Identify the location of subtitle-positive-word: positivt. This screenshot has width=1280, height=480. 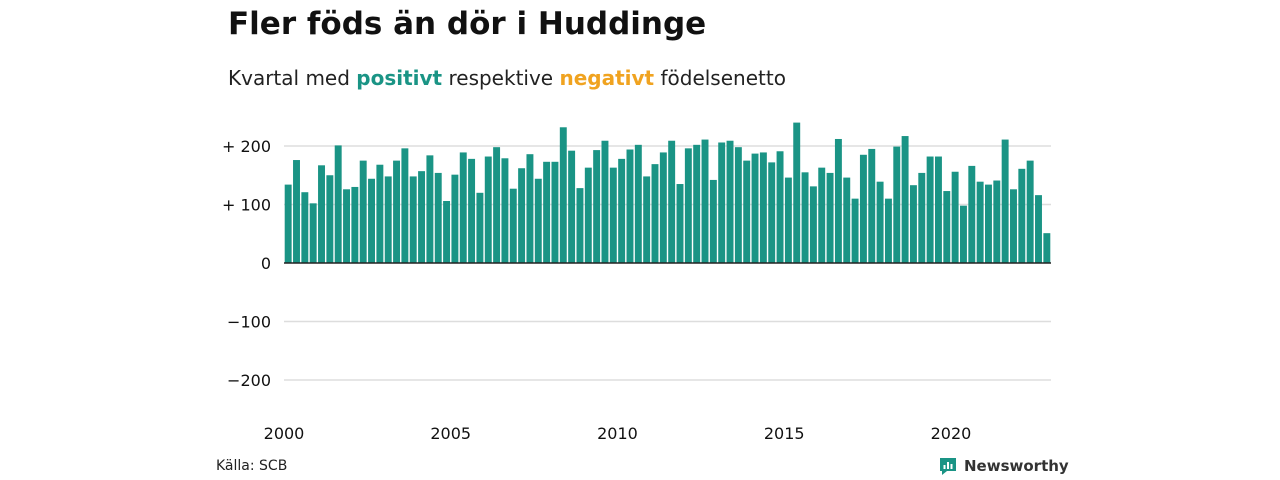
(399, 78).